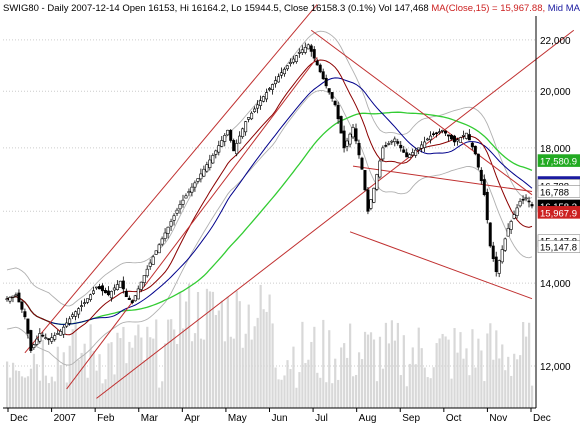 The height and width of the screenshot is (430, 580). I want to click on price-tag-label: 17,580.9, so click(558, 162).